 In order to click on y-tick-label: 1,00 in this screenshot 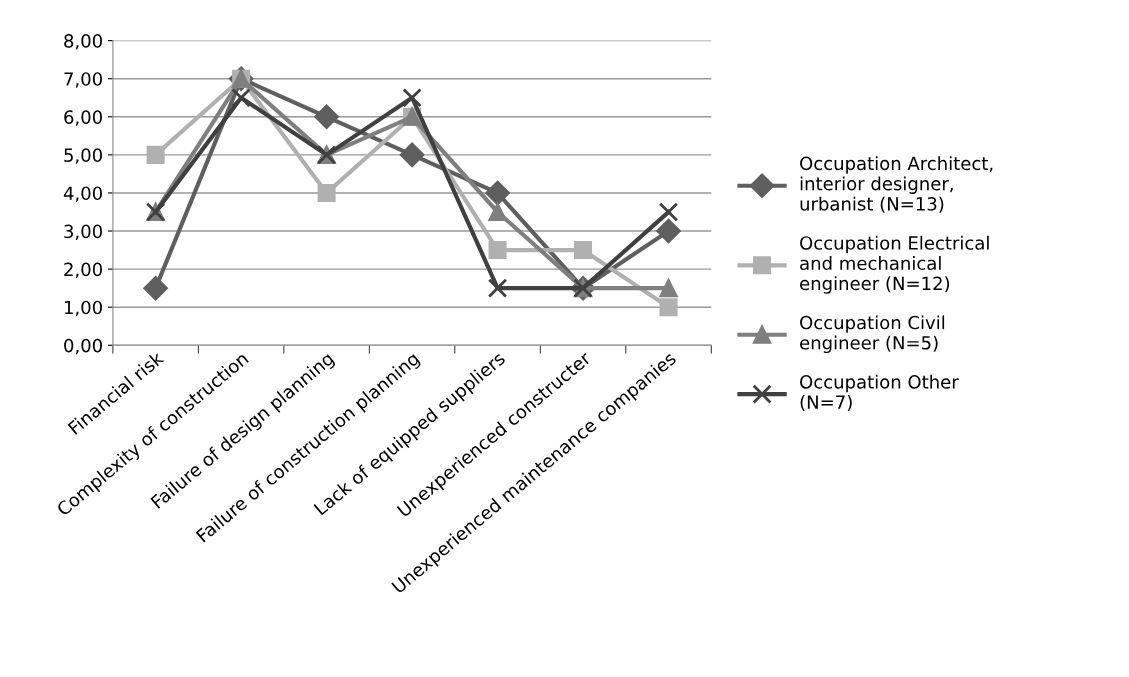, I will do `click(83, 308)`.